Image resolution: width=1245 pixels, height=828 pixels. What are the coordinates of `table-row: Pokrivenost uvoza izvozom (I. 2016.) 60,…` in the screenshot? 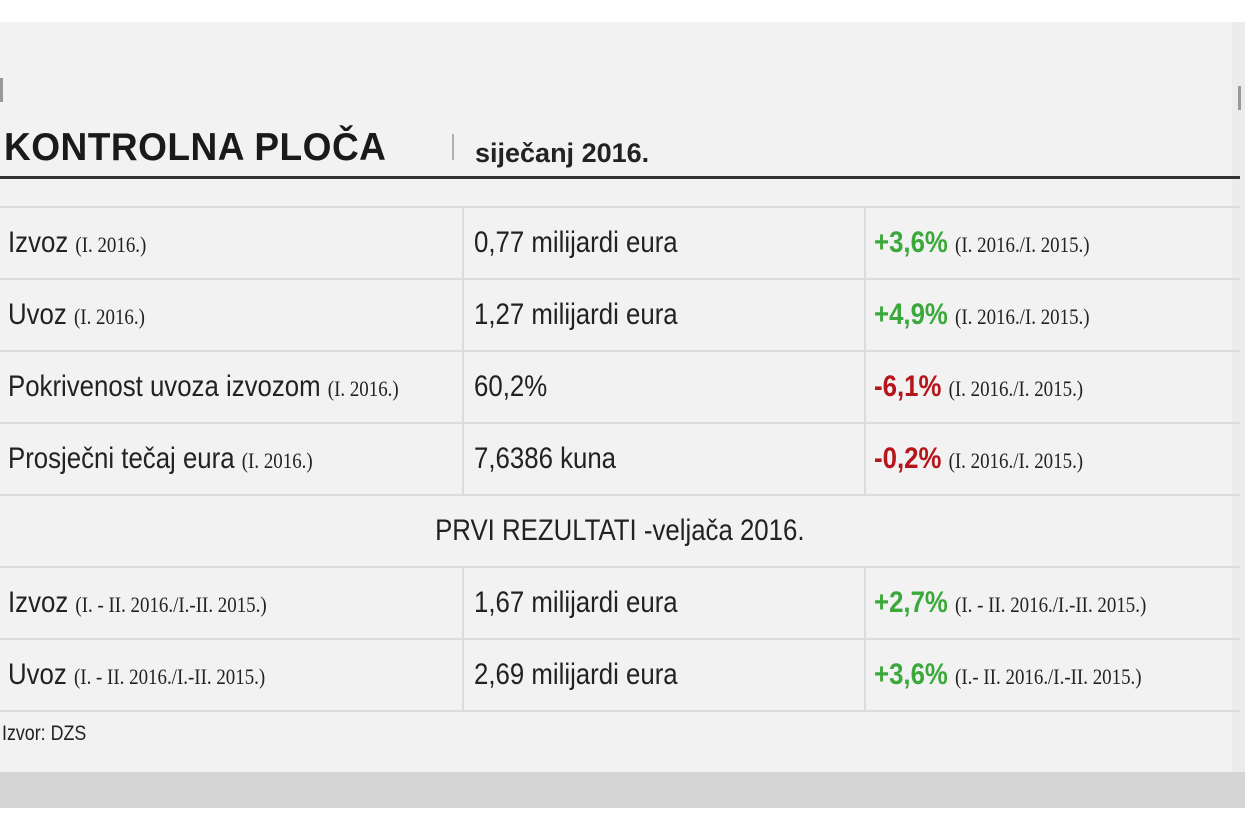 It's located at (620, 387).